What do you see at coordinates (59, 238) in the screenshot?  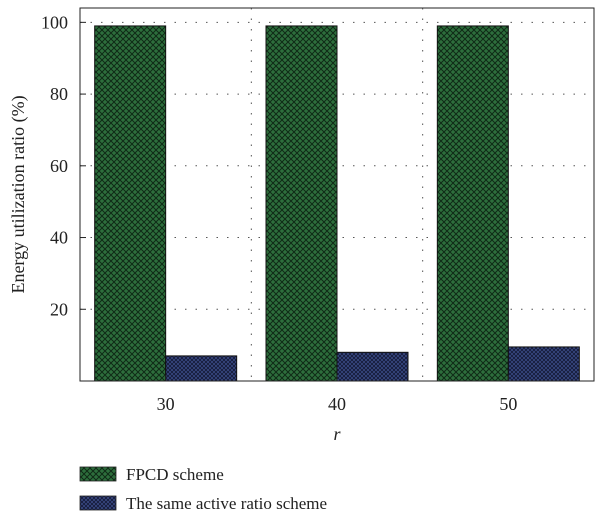 I see `y-tick-label: 40` at bounding box center [59, 238].